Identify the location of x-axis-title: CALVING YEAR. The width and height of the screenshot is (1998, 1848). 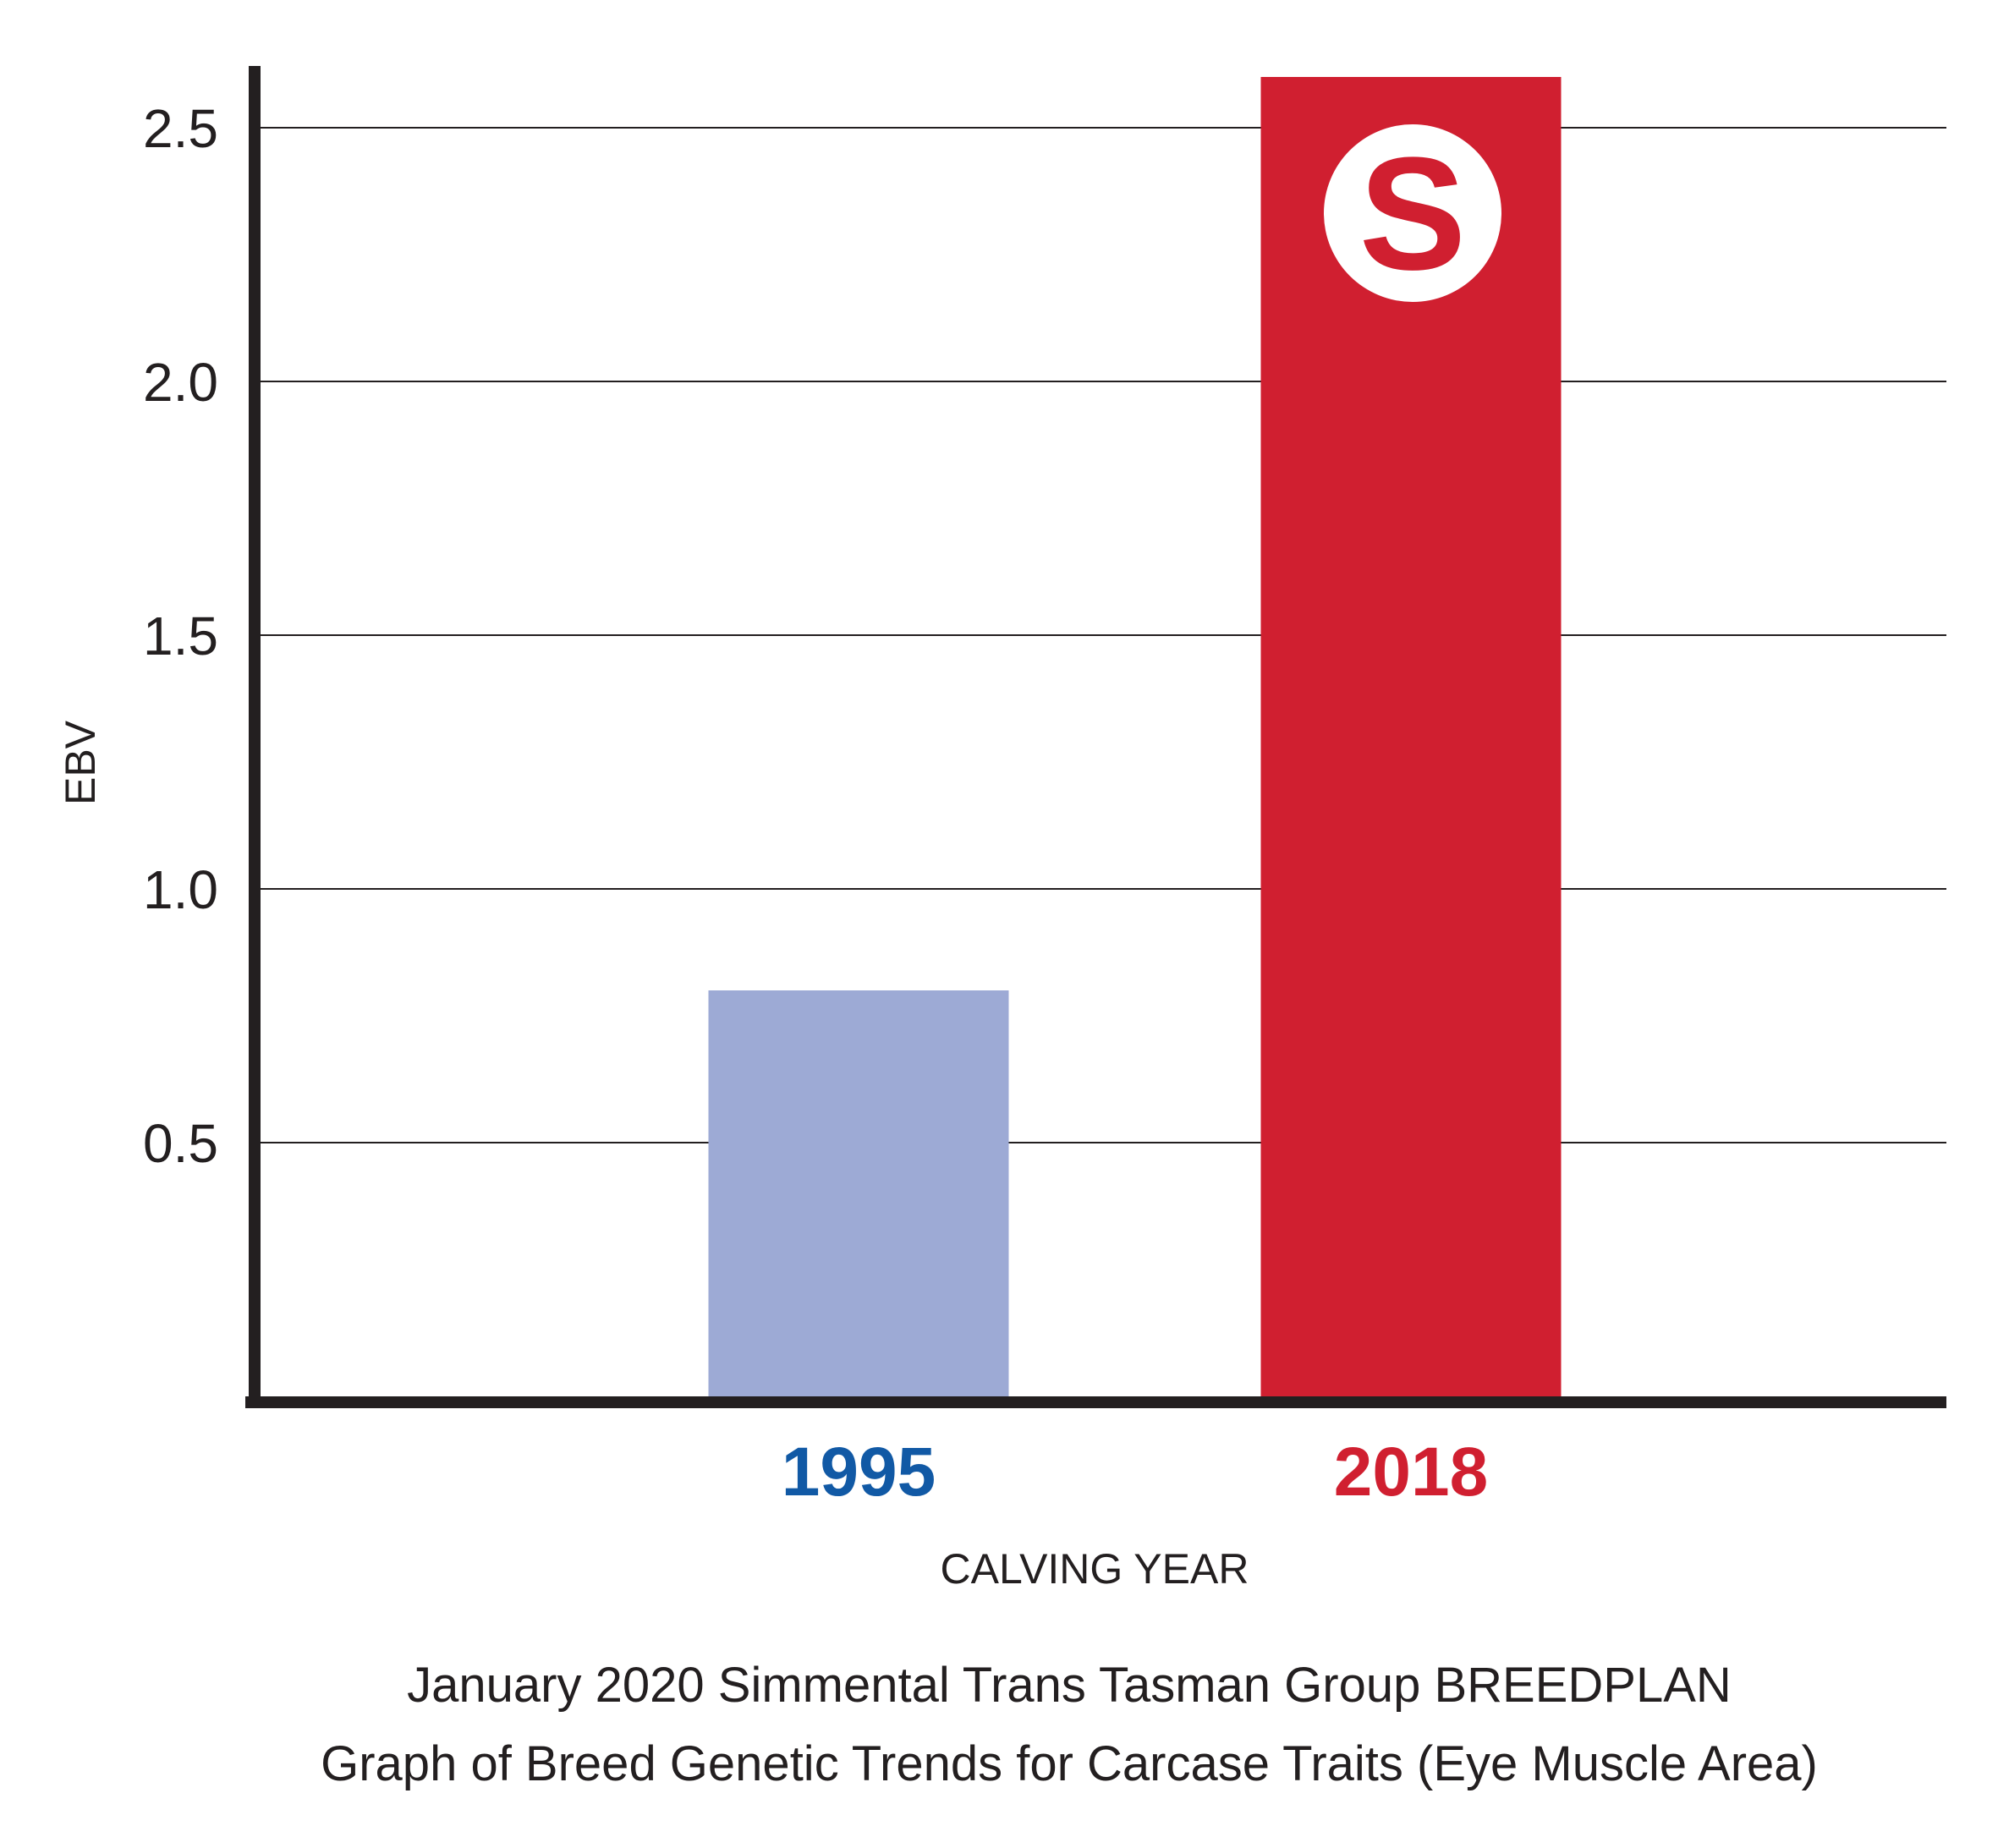
(1095, 1569).